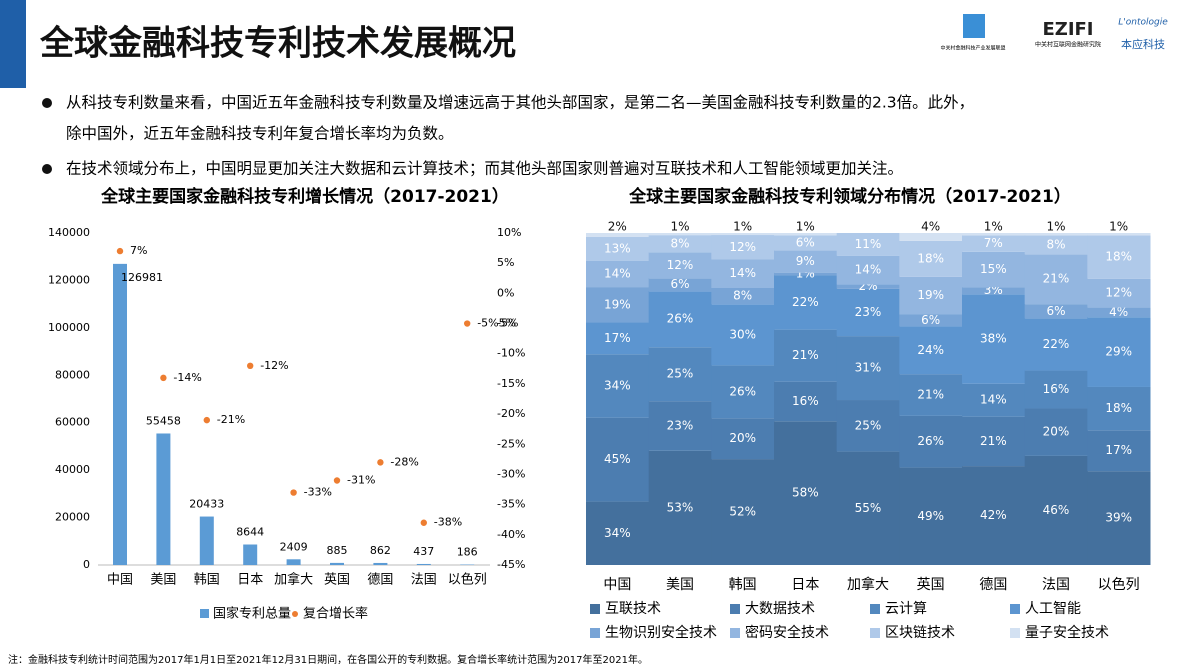 The width and height of the screenshot is (1190, 669). I want to click on data-label: 53%, so click(680, 507).